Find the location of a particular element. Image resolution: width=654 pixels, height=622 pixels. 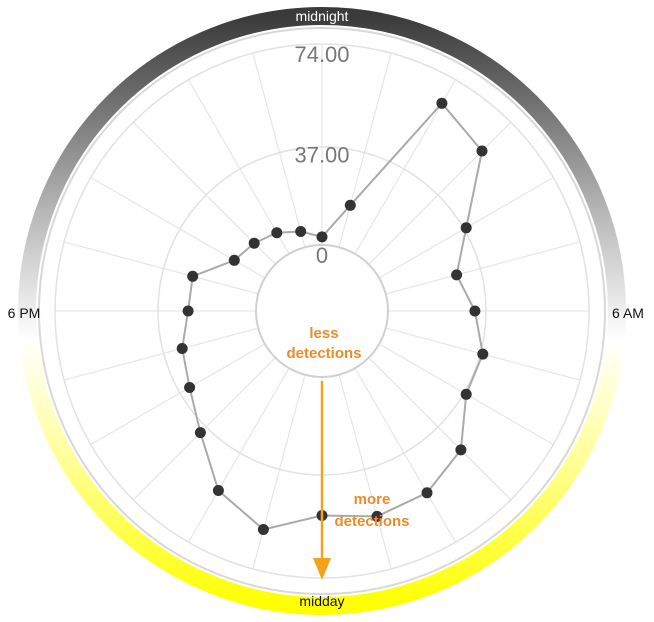

arrow-head is located at coordinates (322, 569).